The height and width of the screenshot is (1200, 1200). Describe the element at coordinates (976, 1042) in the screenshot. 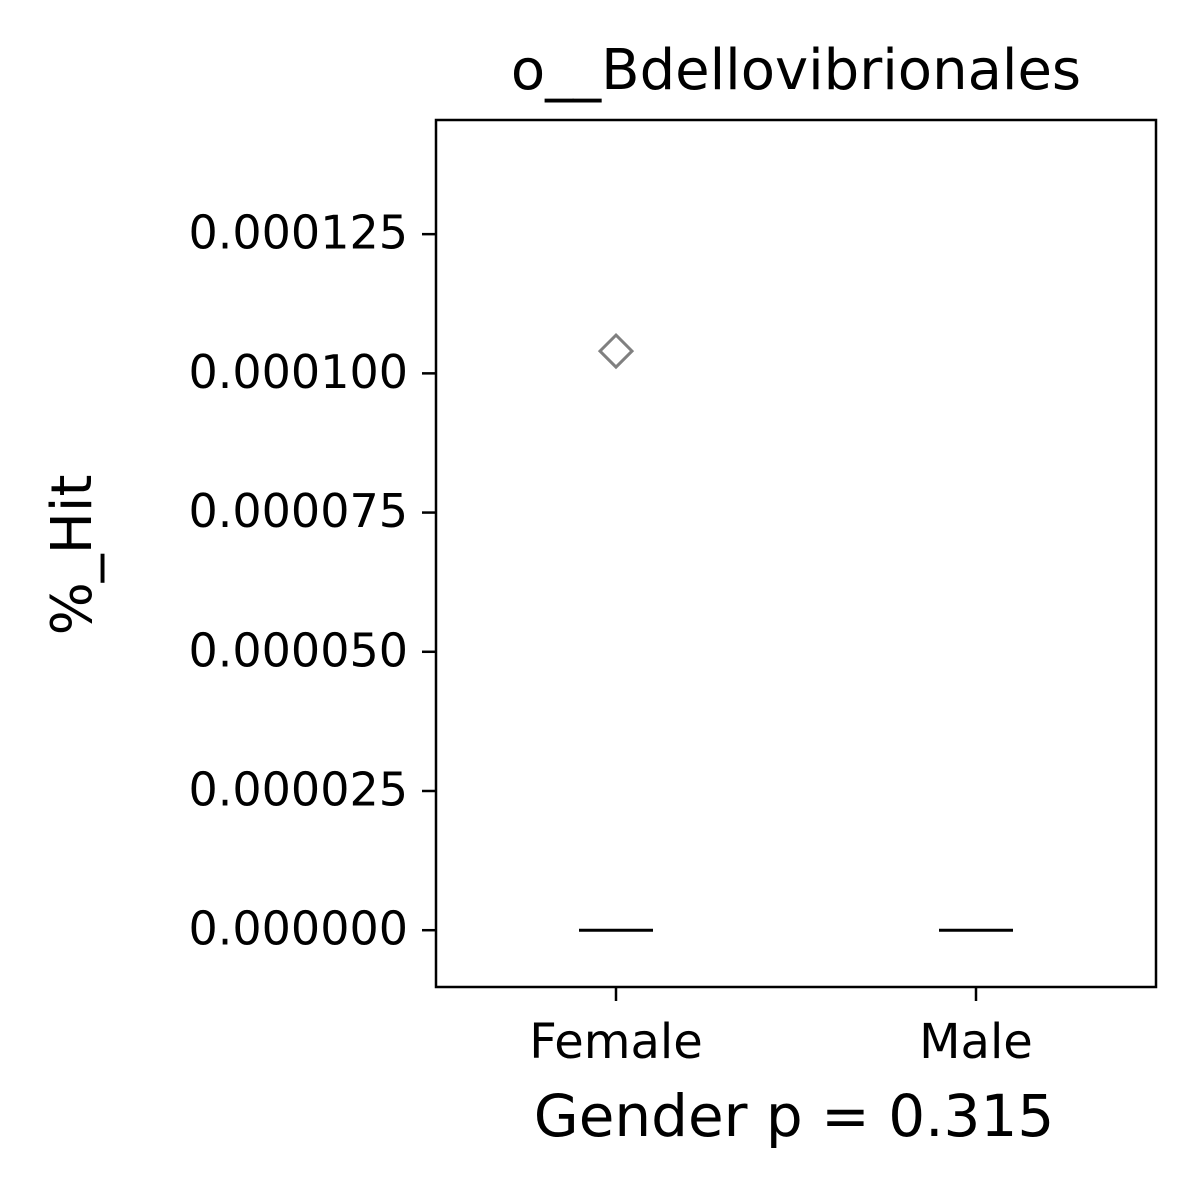

I see `x-tick-label: Male` at that location.